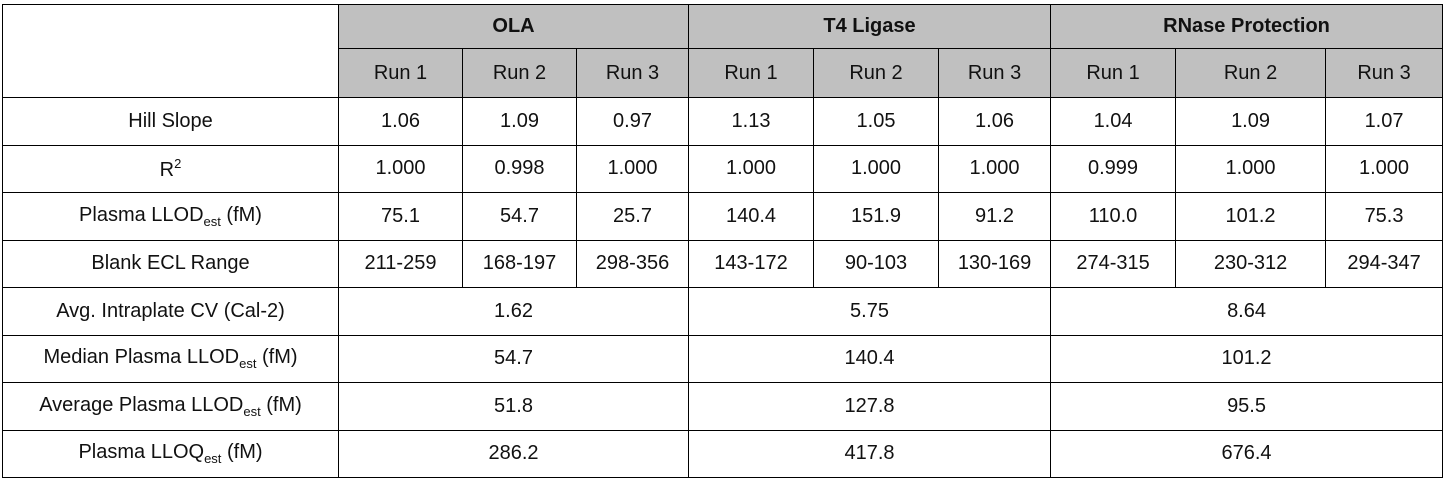 The width and height of the screenshot is (1444, 486). Describe the element at coordinates (513, 26) in the screenshot. I see `group-header: OLA` at that location.